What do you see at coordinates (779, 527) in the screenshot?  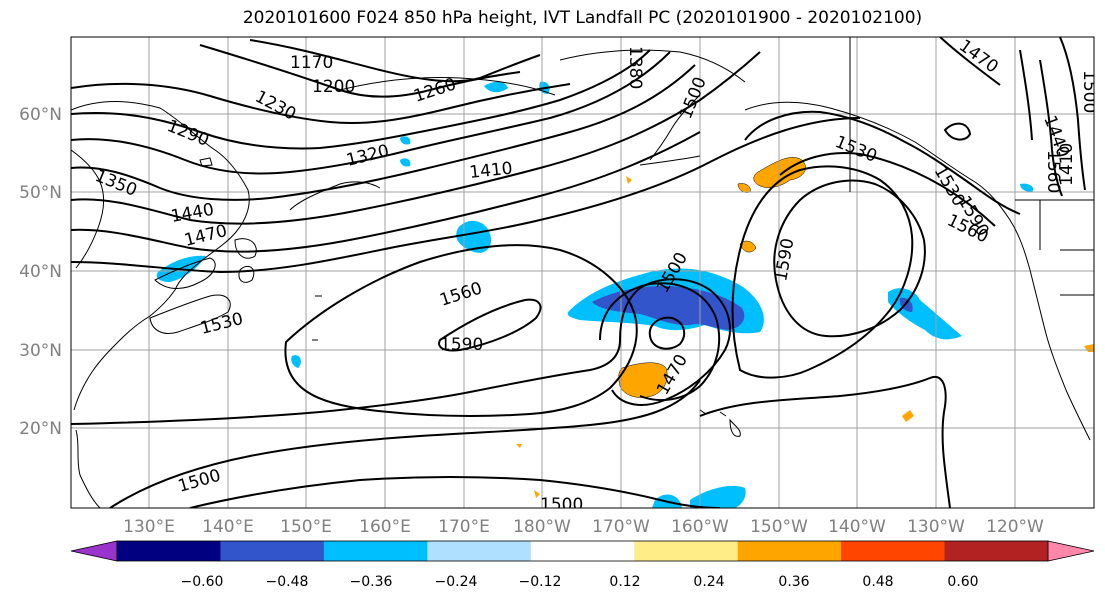 I see `lon-label: 150°W` at bounding box center [779, 527].